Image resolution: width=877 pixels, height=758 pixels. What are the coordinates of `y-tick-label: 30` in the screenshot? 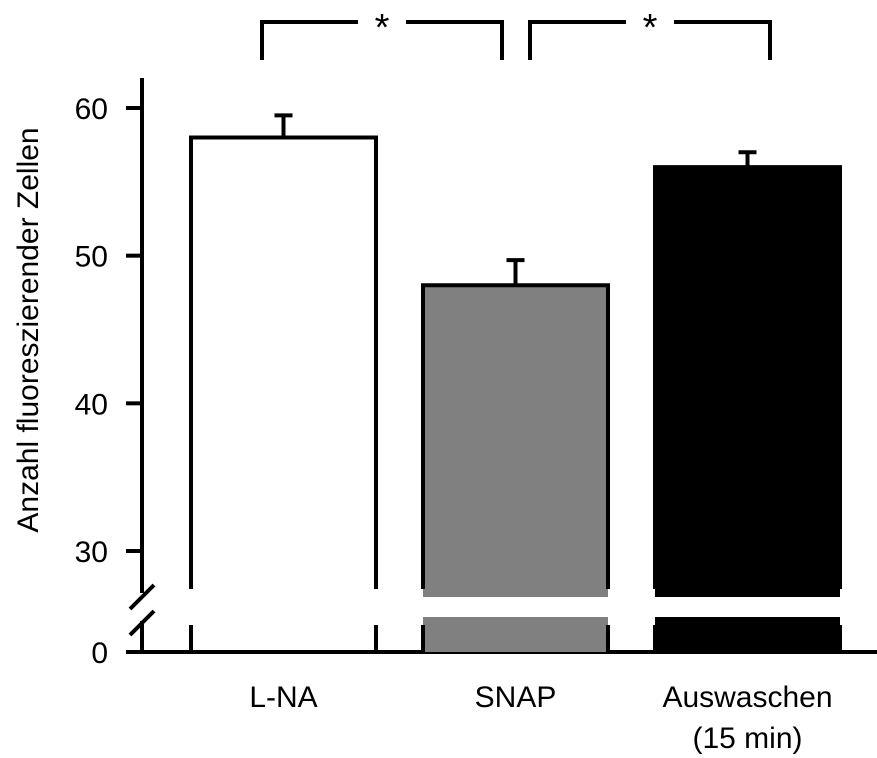 It's located at (91, 552).